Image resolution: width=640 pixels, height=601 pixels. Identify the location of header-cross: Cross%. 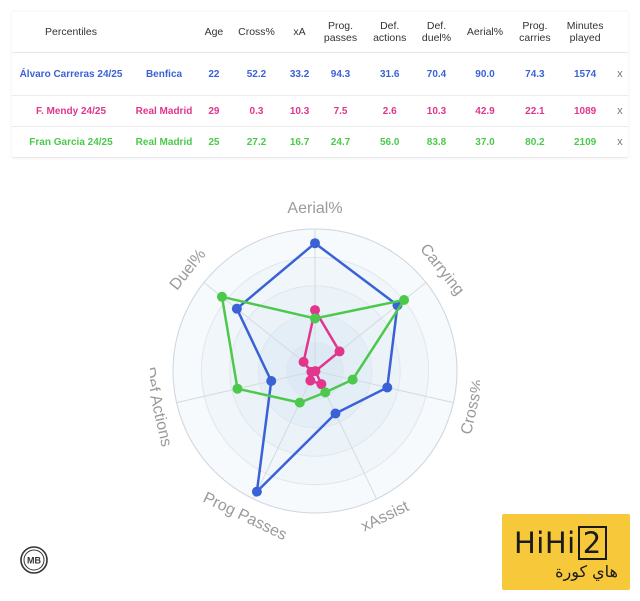
(256, 32).